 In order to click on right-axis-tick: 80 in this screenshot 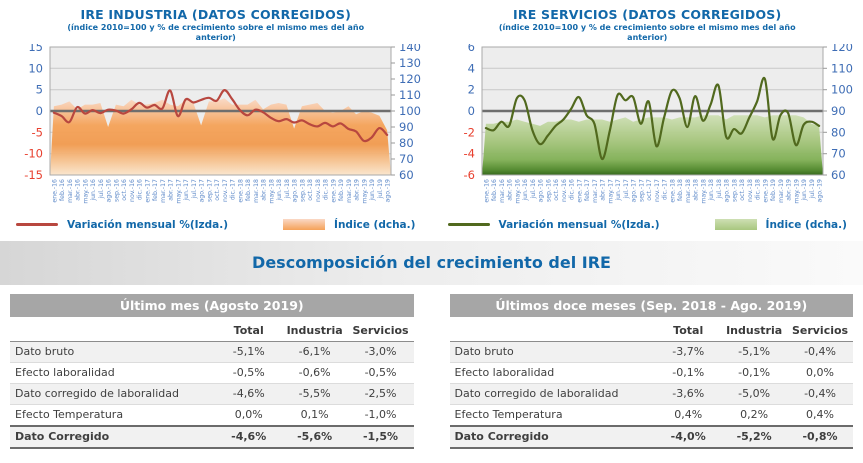, I will do `click(838, 132)`.